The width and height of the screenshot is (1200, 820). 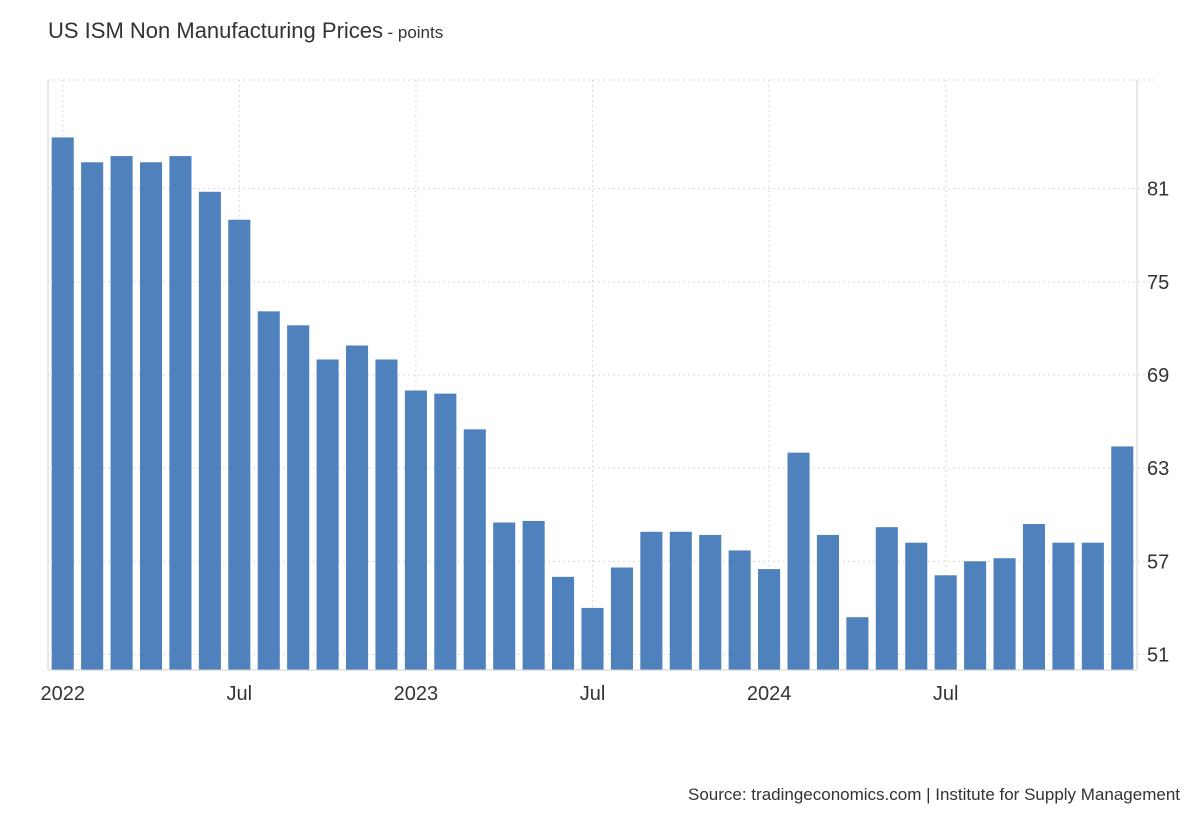 I want to click on bar: 2023-11: 58.7, so click(x=710, y=602).